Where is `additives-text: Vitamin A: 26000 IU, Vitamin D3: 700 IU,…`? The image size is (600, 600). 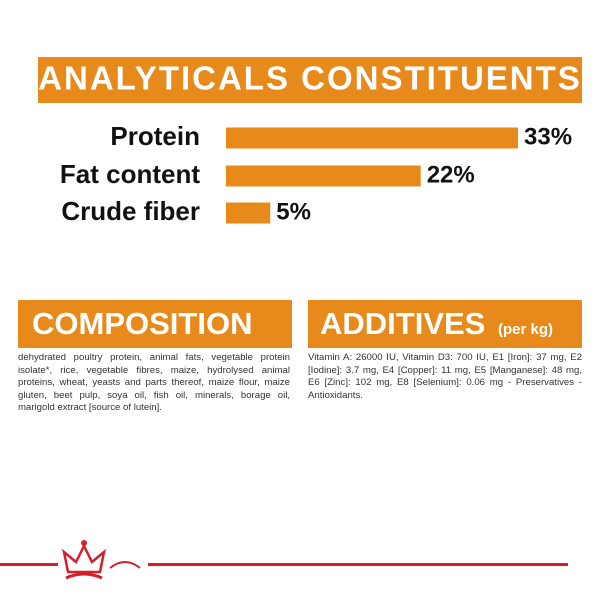 additives-text: Vitamin A: 26000 IU, Vitamin D3: 700 IU,… is located at coordinates (445, 376).